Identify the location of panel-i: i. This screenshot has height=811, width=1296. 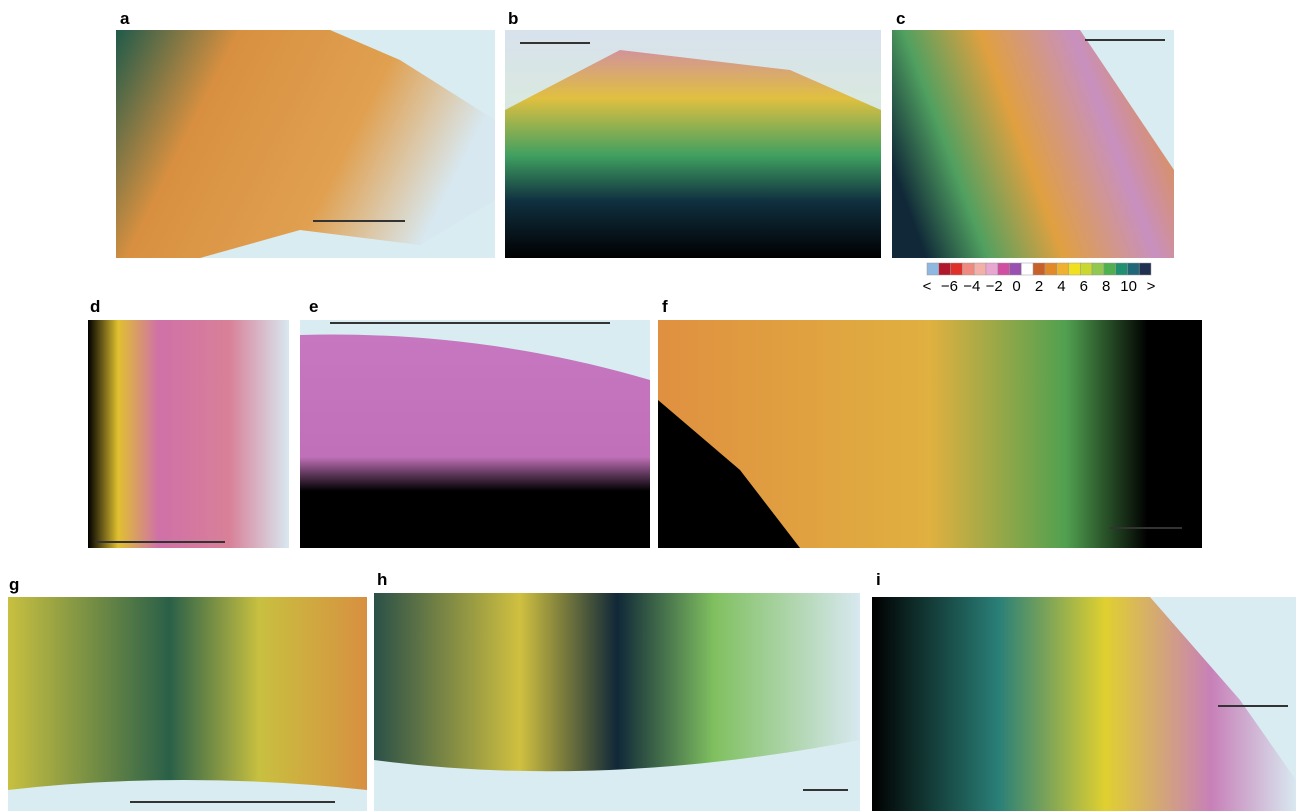
(1084, 690).